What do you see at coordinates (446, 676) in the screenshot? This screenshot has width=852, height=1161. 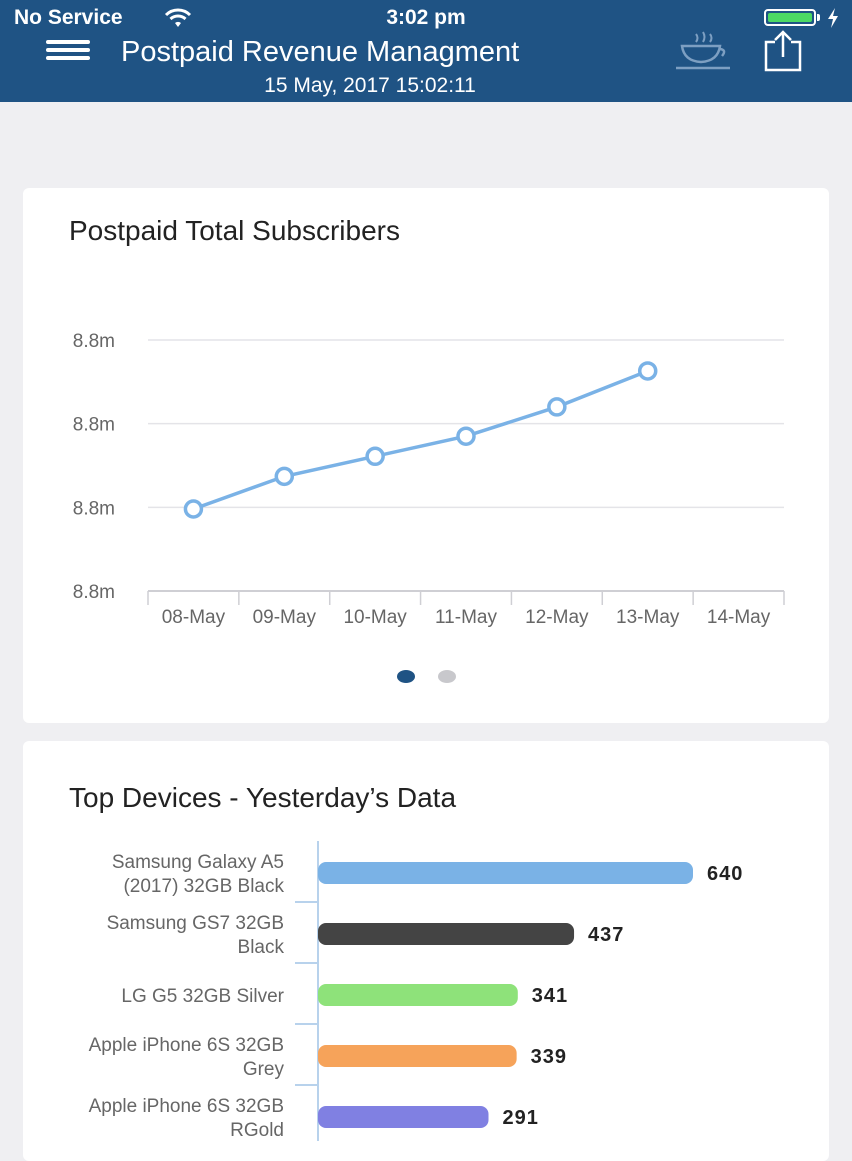 I see `page-dot` at bounding box center [446, 676].